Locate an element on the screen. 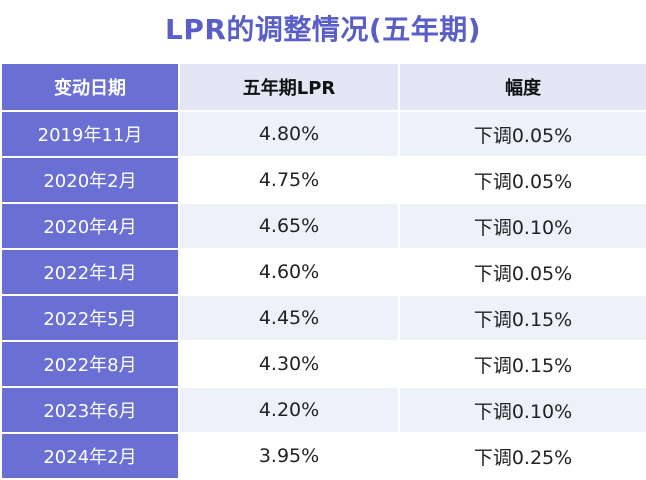 This screenshot has height=480, width=646. table-row: 2019年11月 4.80% 下调0.05% is located at coordinates (323, 134).